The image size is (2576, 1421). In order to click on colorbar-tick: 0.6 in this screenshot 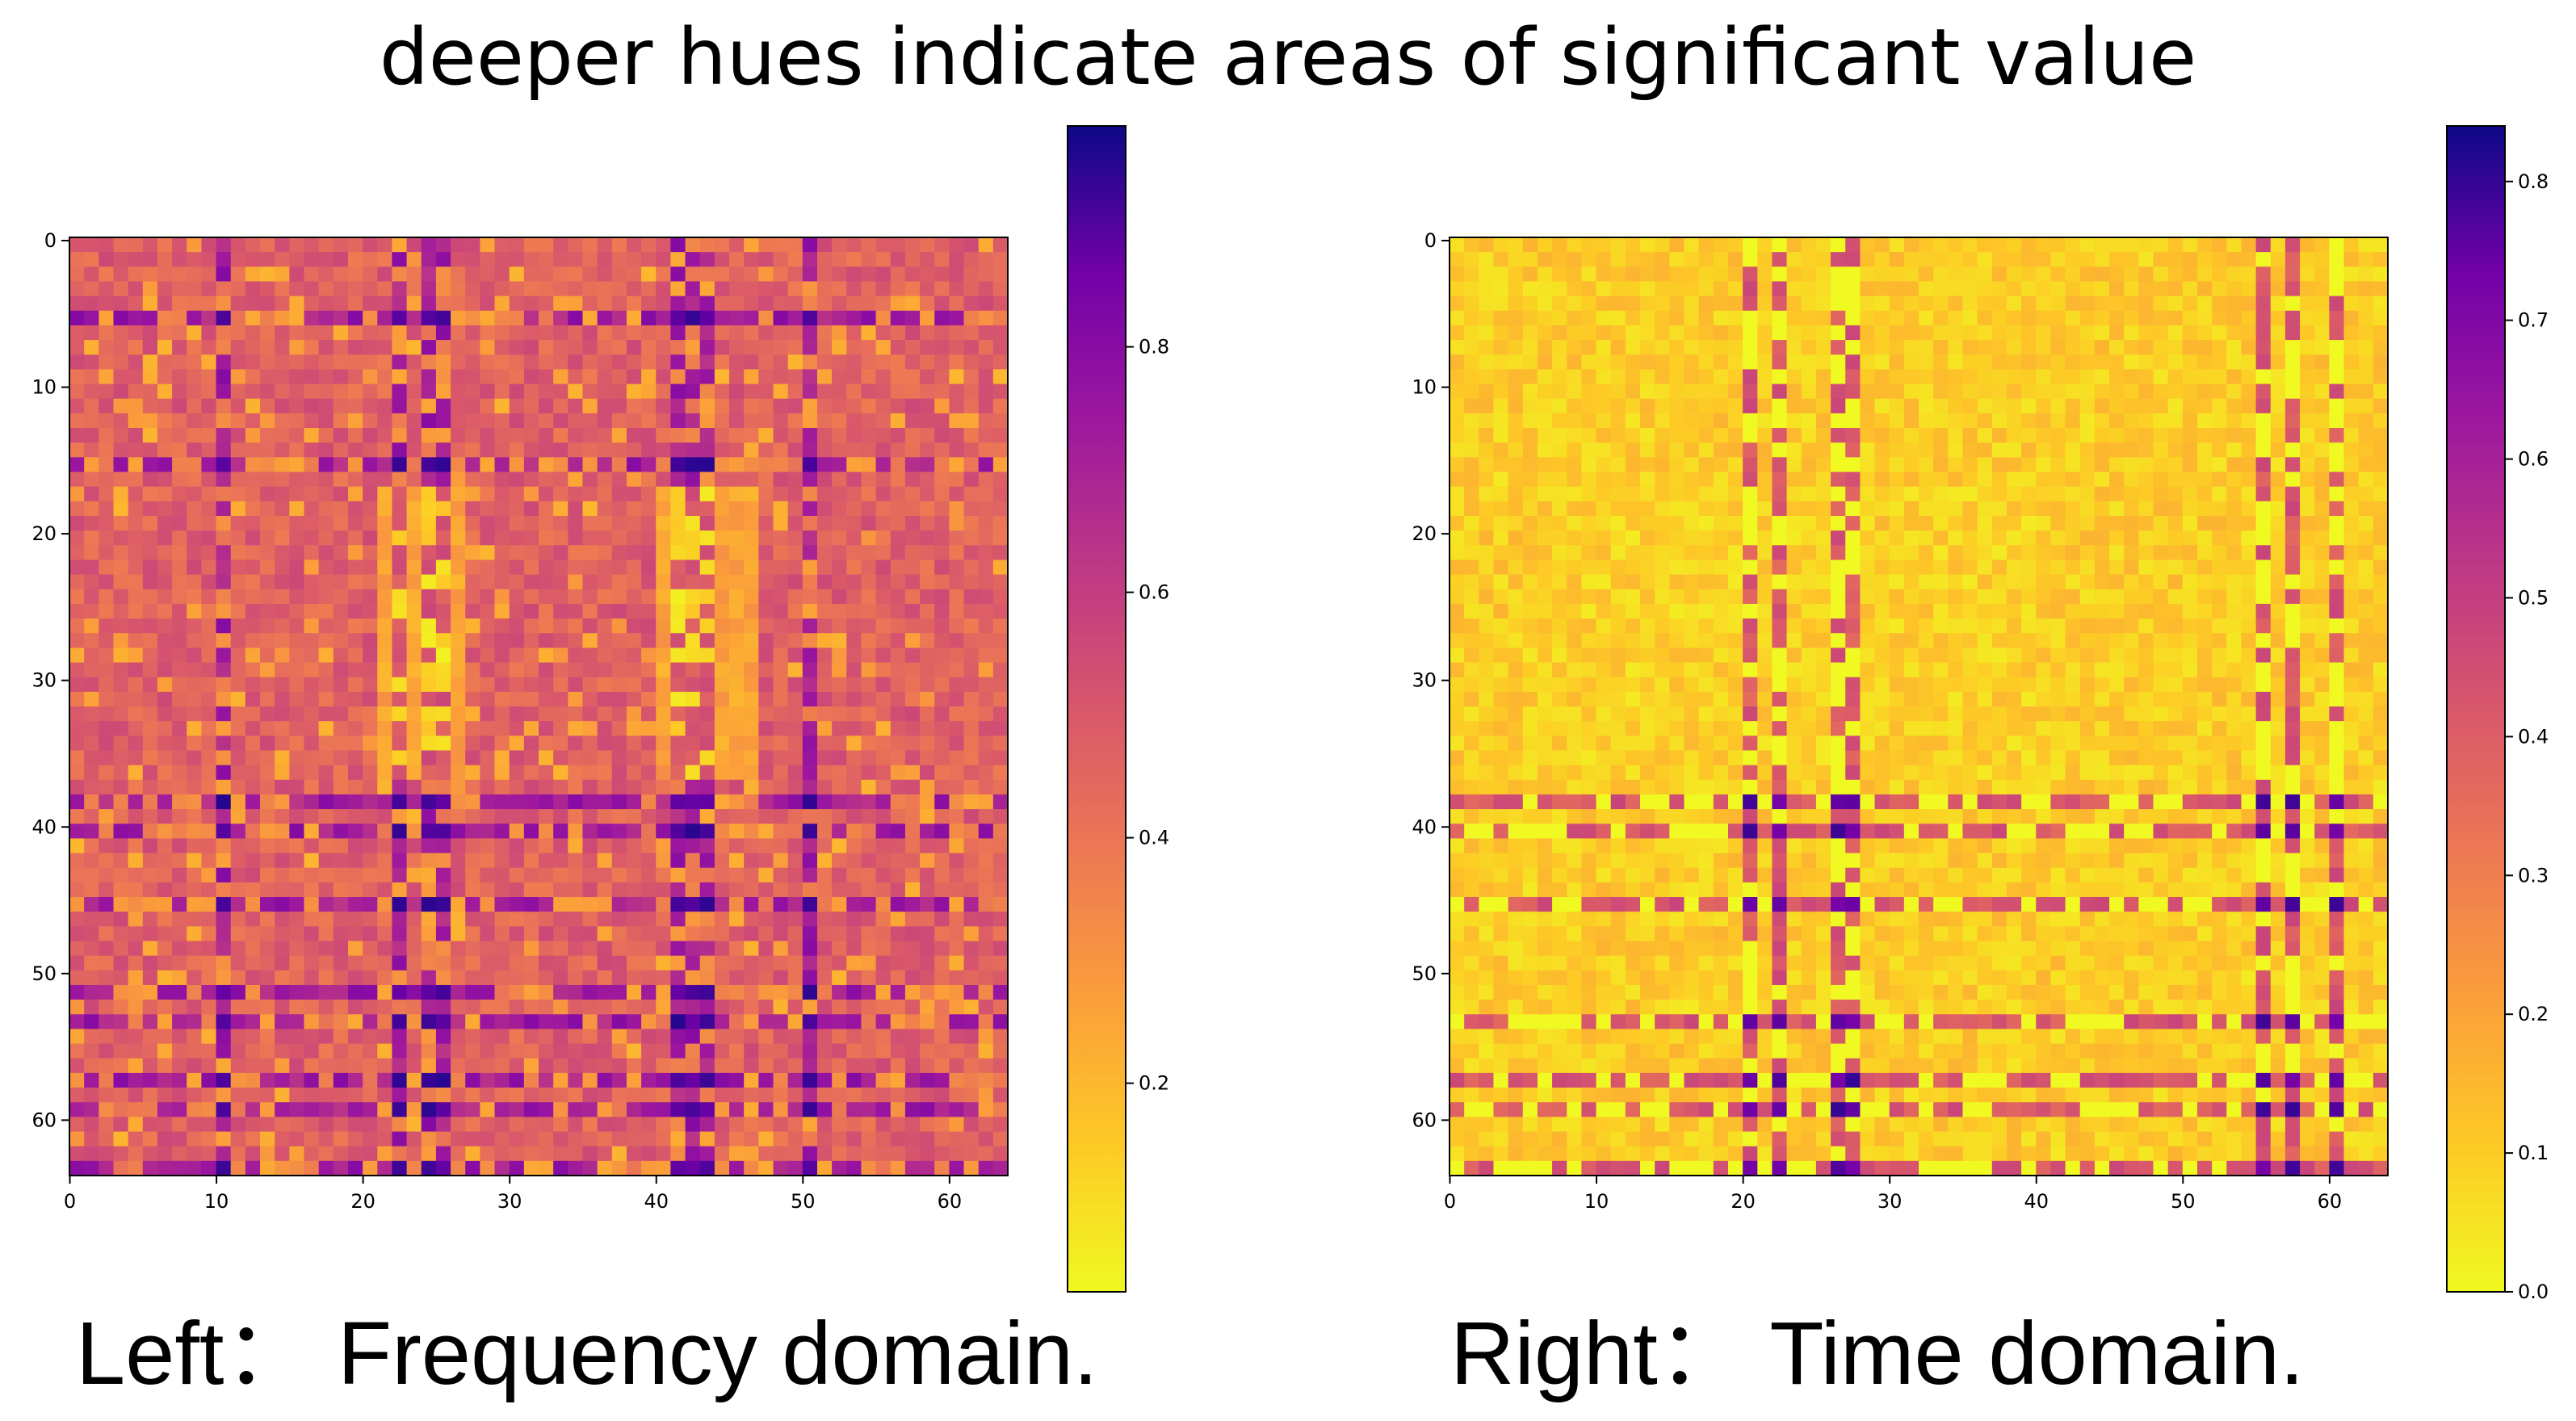, I will do `click(1147, 592)`.